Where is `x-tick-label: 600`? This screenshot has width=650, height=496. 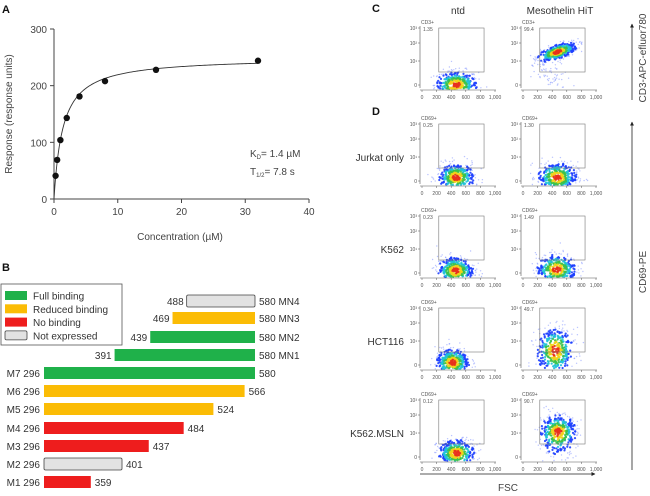
x-tick-label: 600 is located at coordinates (466, 98).